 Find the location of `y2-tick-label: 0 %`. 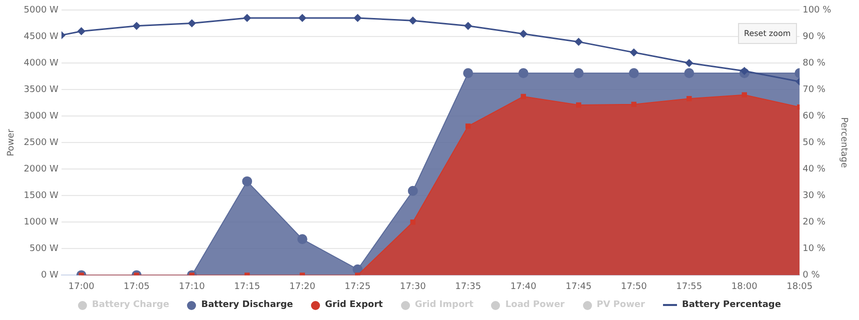

y2-tick-label: 0 % is located at coordinates (811, 275).